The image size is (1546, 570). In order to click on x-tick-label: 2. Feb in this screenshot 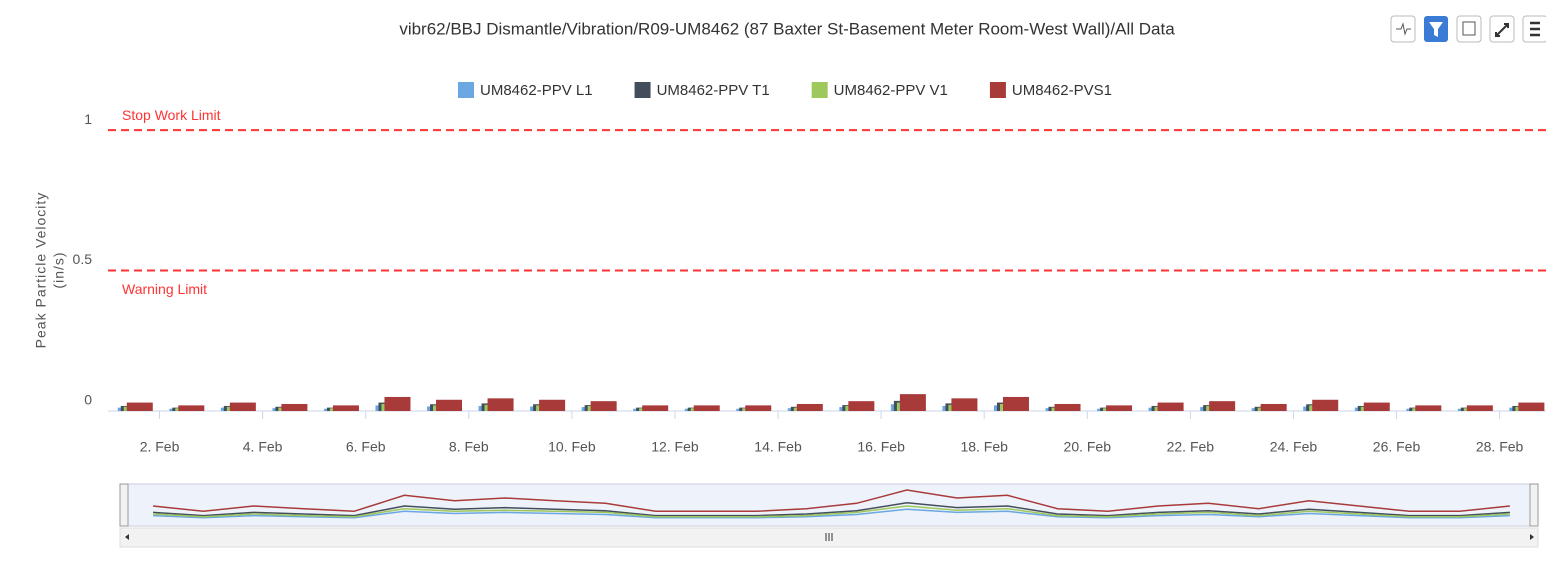, I will do `click(160, 447)`.